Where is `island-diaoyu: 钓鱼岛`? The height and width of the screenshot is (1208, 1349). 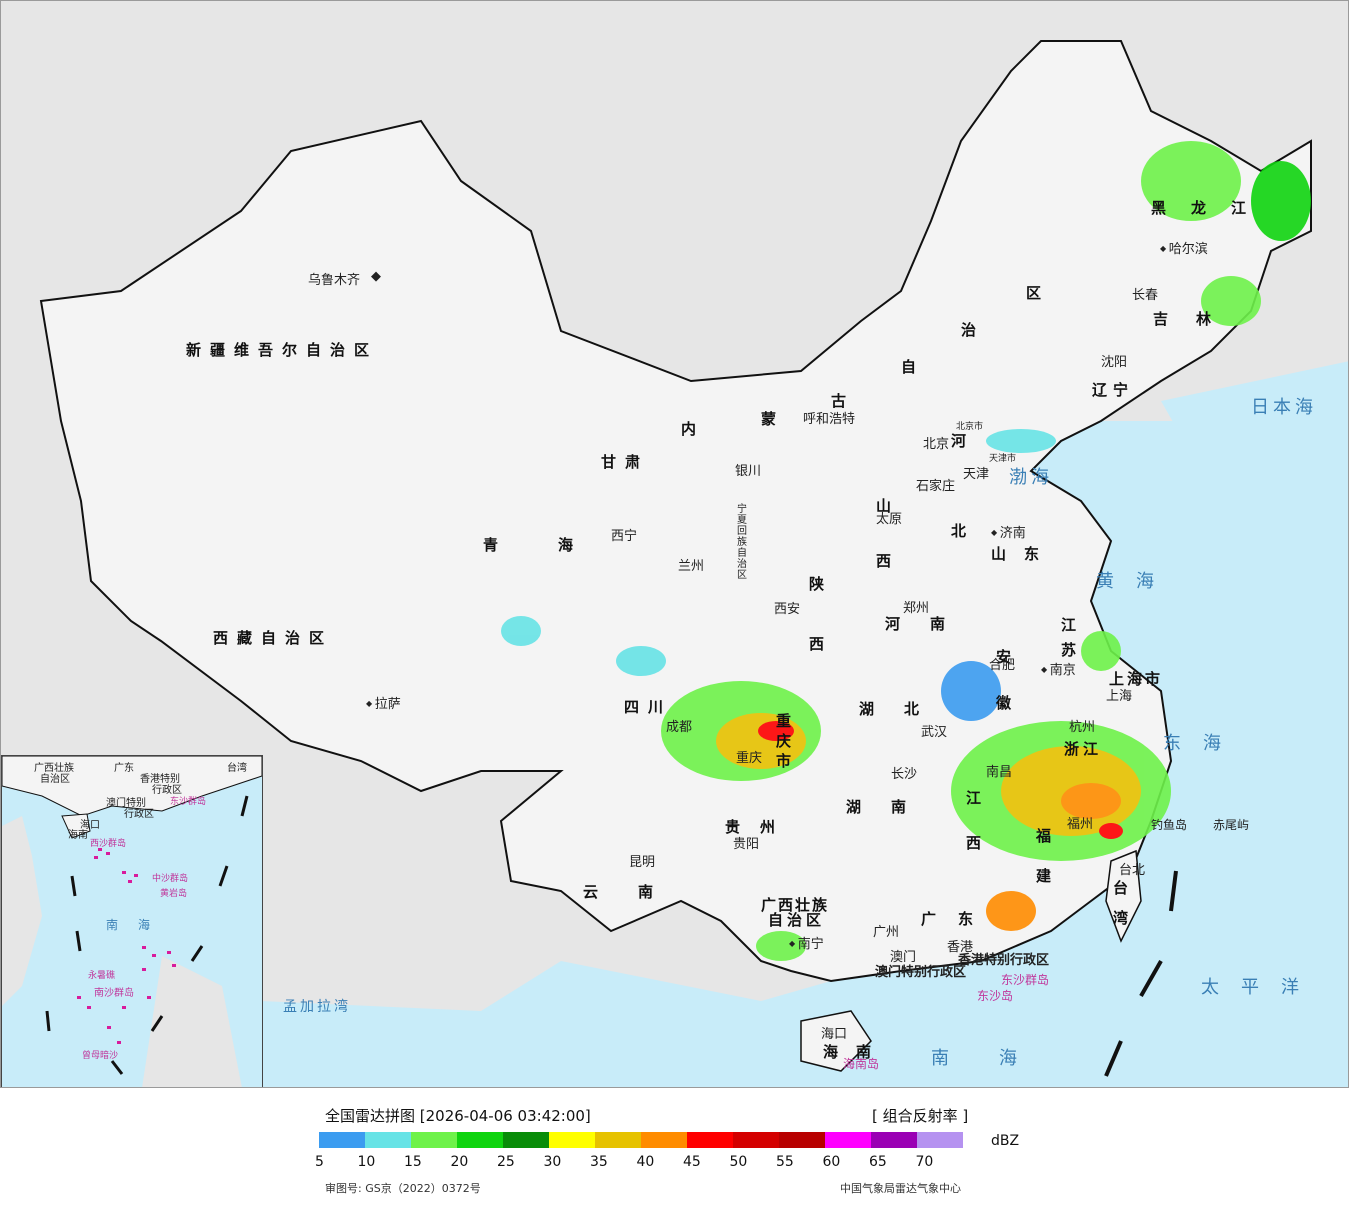 island-diaoyu: 钓鱼岛 is located at coordinates (1169, 825).